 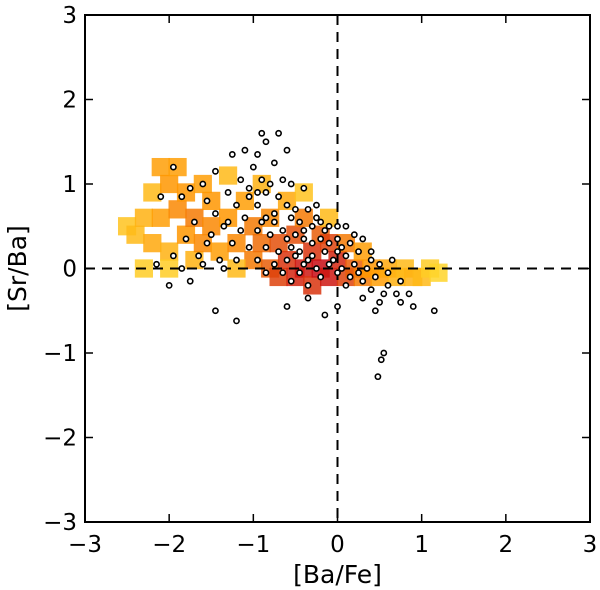 I want to click on y-tick-label: −1, so click(x=60, y=354).